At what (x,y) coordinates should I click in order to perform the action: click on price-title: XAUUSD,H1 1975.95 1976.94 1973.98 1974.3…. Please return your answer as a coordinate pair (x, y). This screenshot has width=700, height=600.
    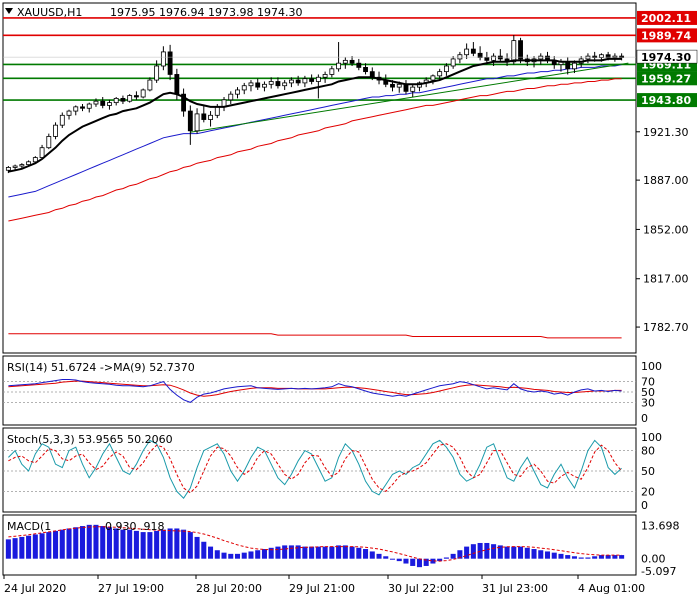
    Looking at the image, I should click on (153, 12).